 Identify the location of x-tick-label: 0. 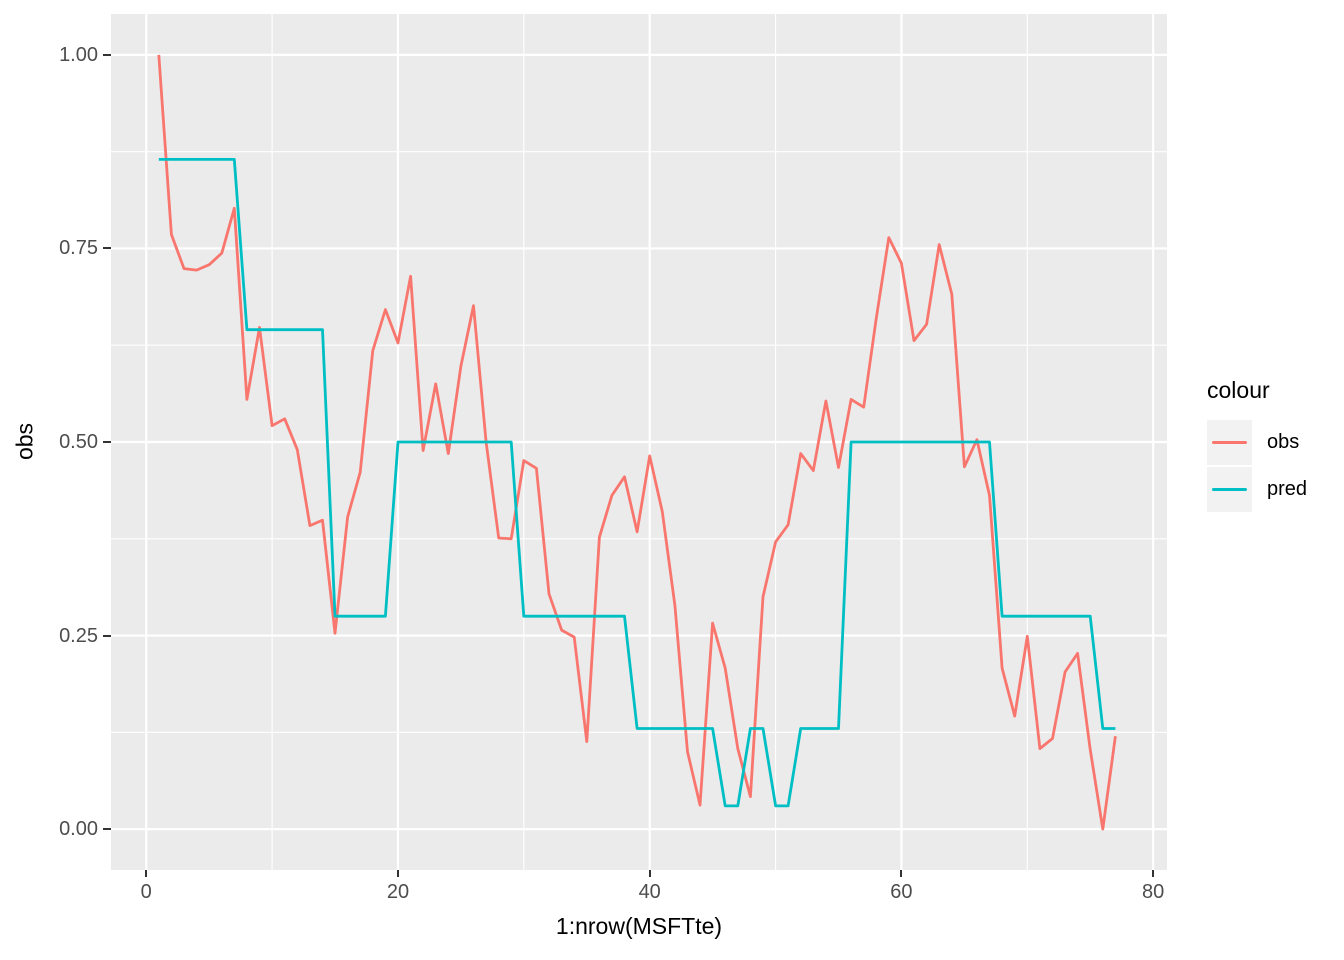
(146, 892).